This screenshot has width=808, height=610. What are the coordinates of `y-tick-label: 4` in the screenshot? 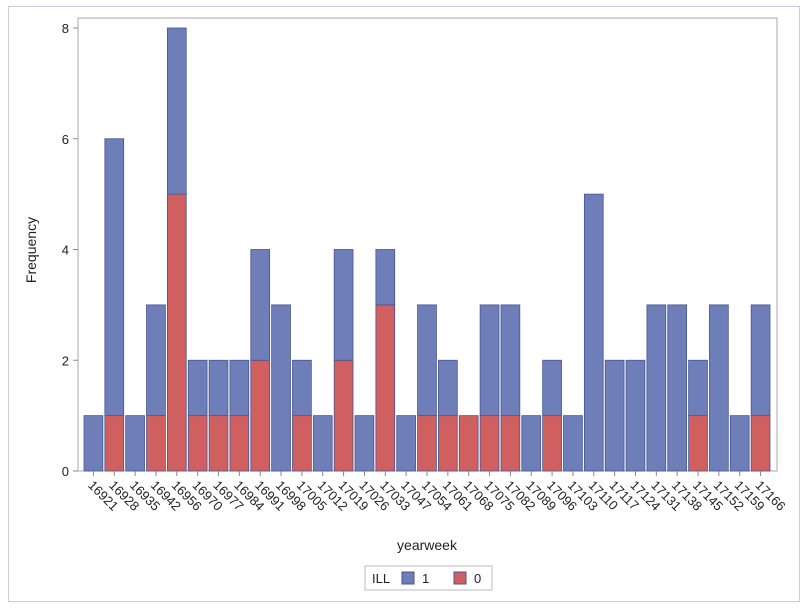 It's located at (65, 250).